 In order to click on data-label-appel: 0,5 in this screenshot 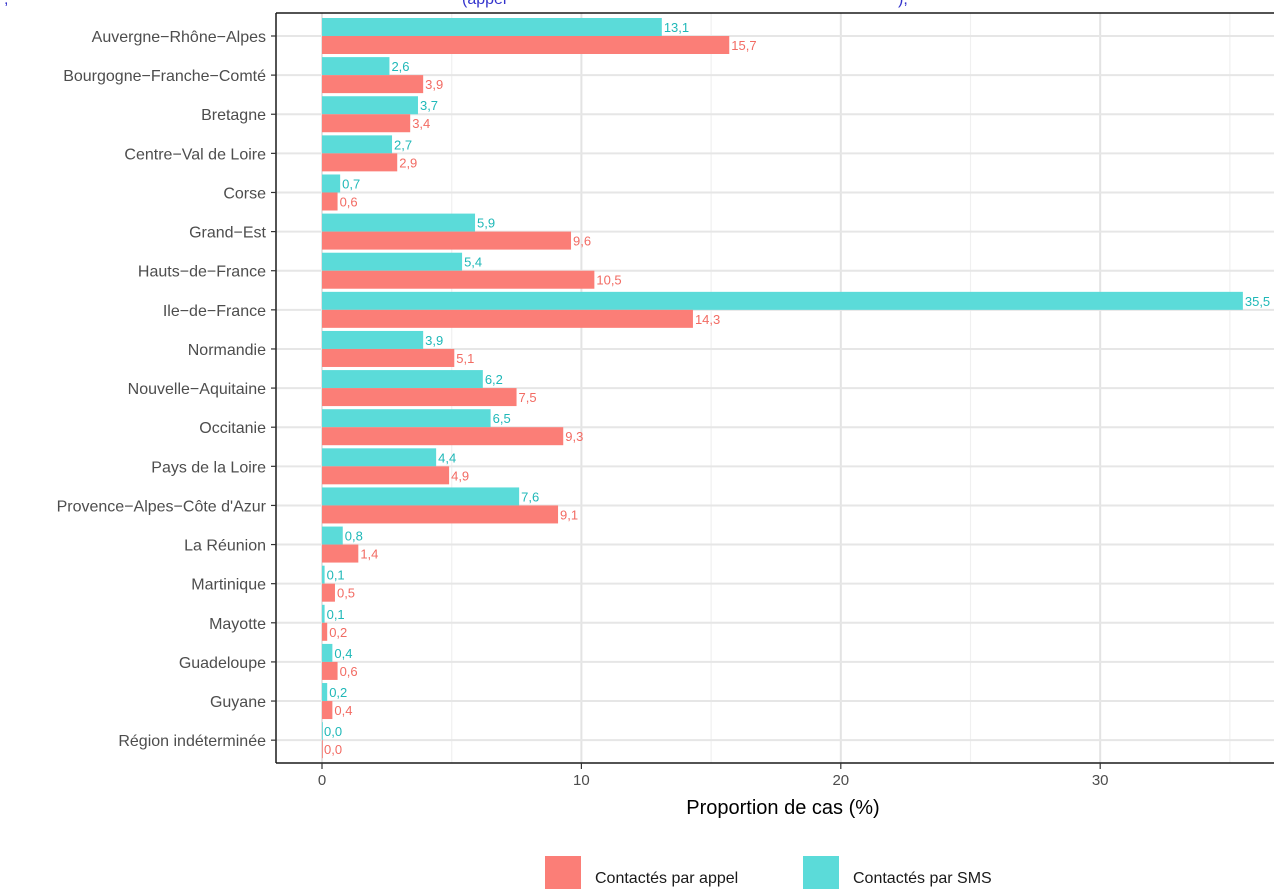, I will do `click(346, 593)`.